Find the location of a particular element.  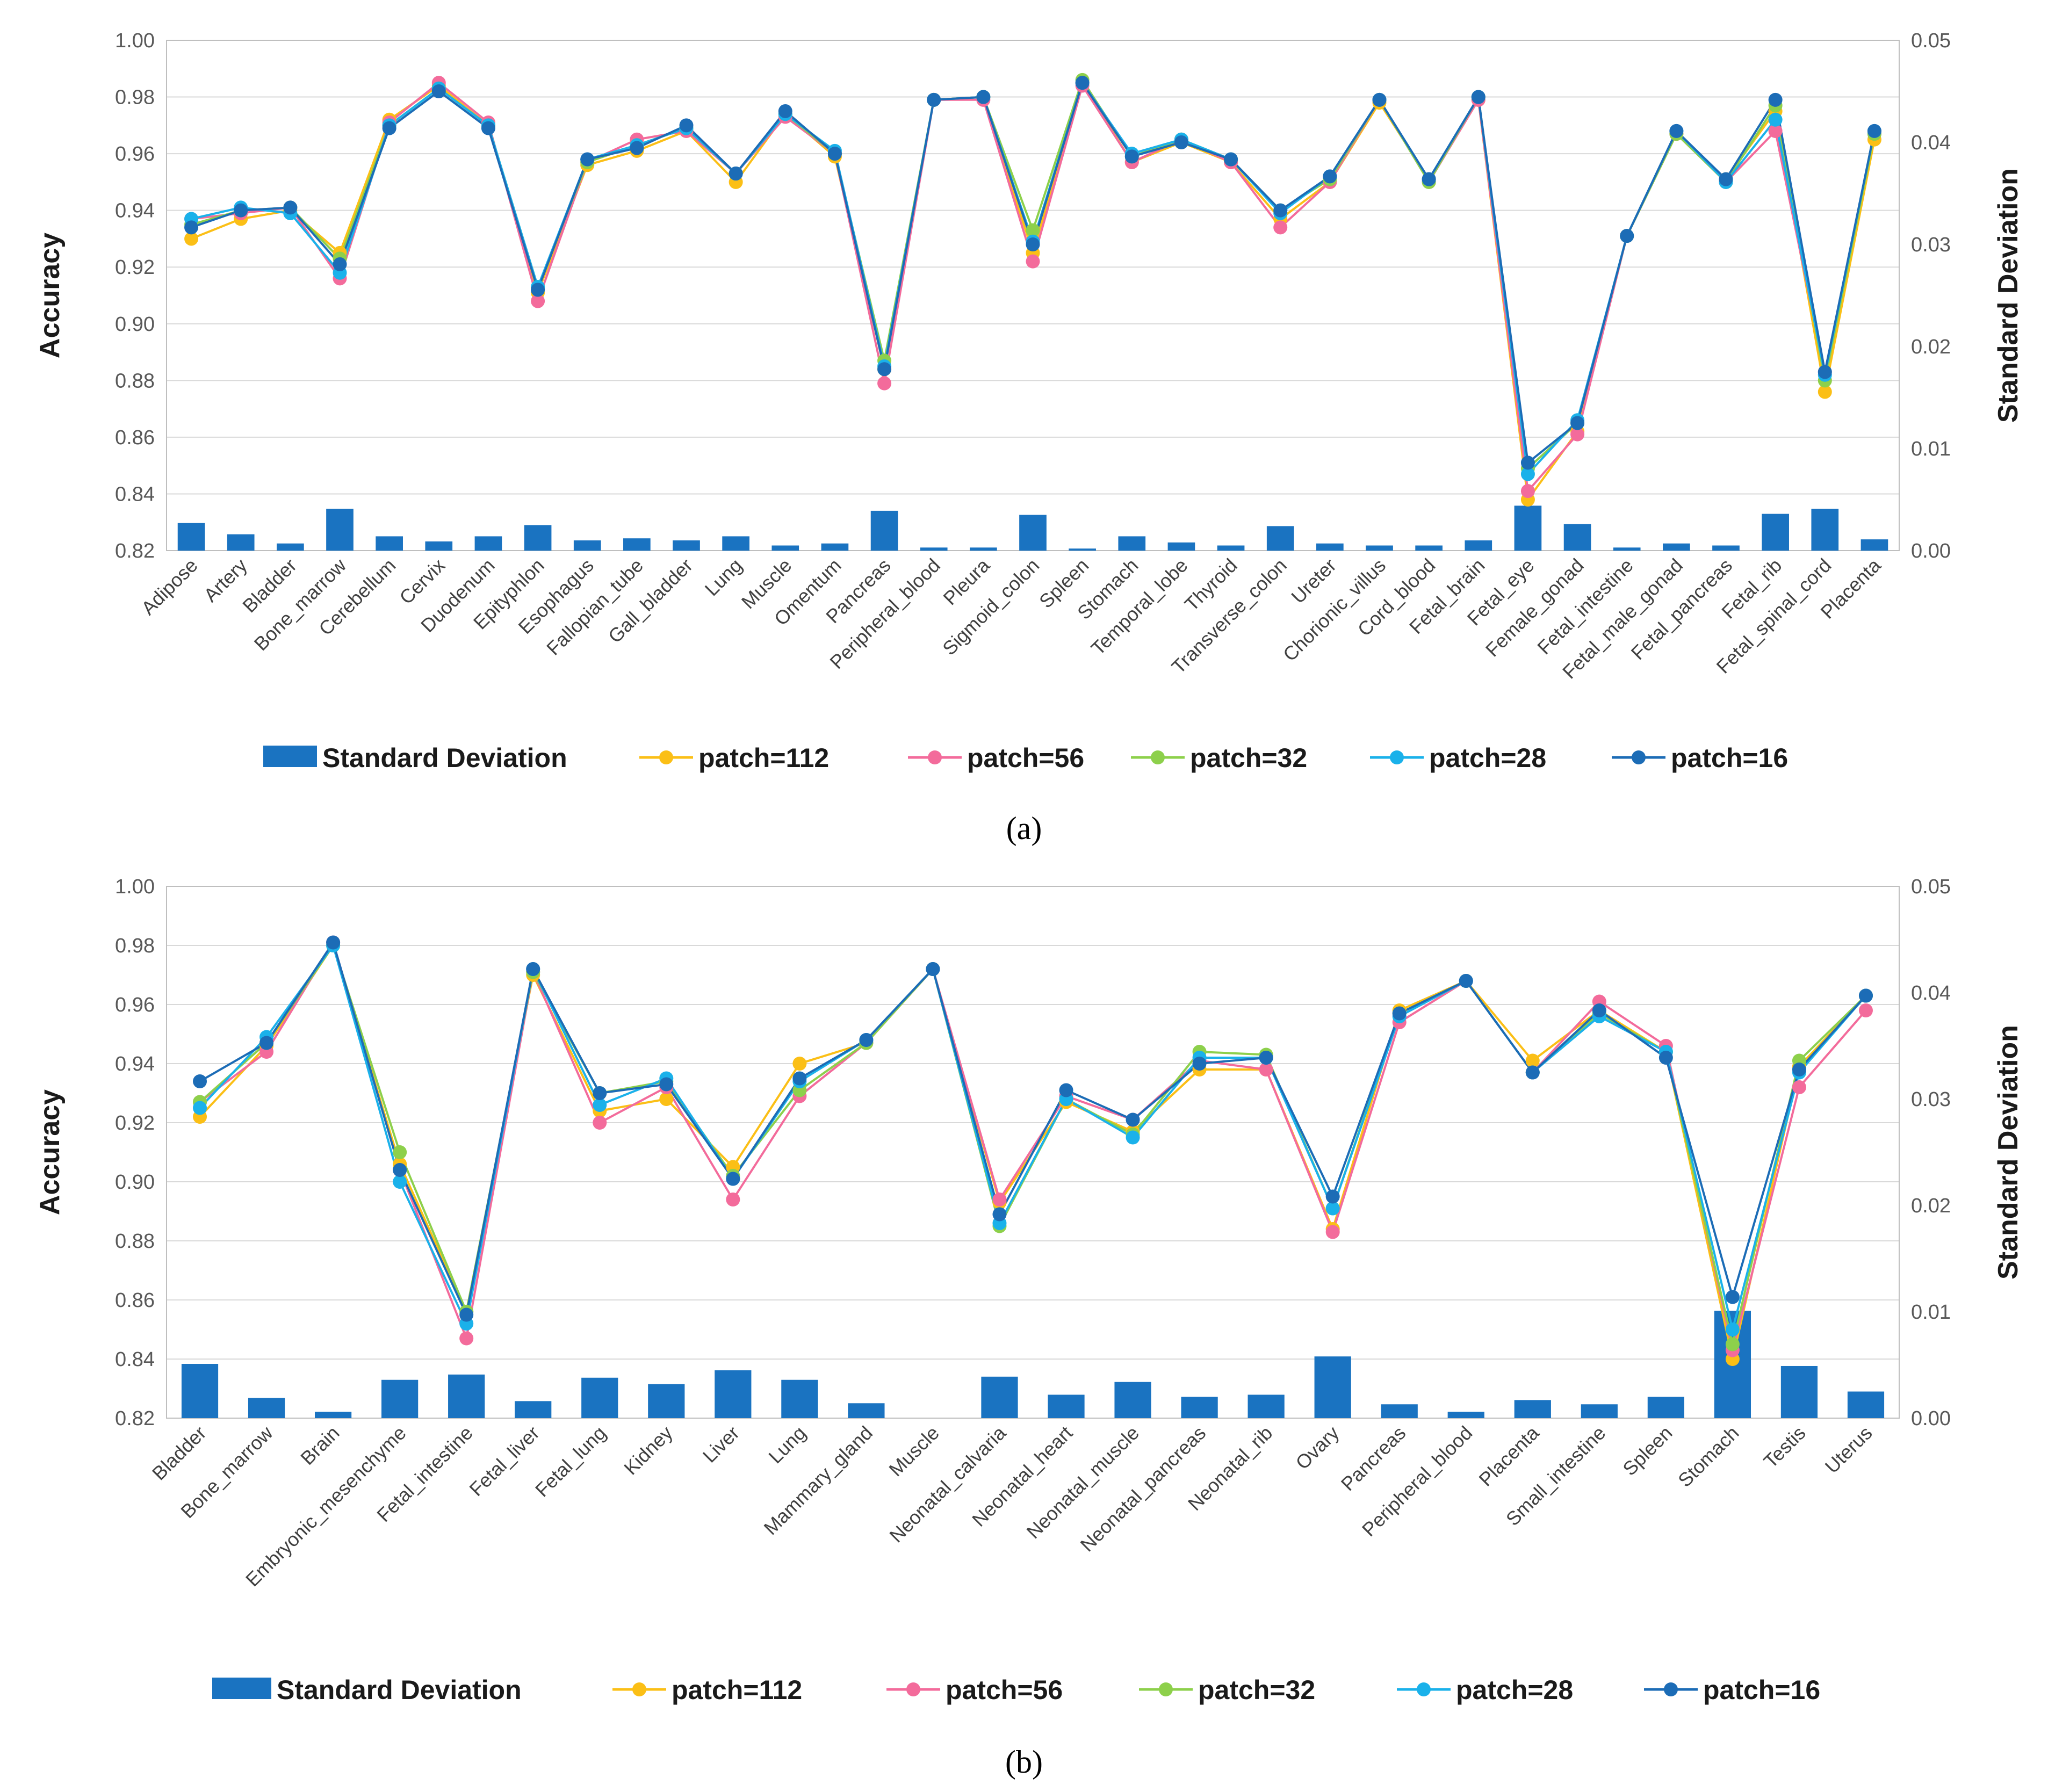

legend-item: patch=28 is located at coordinates (1485, 1690).